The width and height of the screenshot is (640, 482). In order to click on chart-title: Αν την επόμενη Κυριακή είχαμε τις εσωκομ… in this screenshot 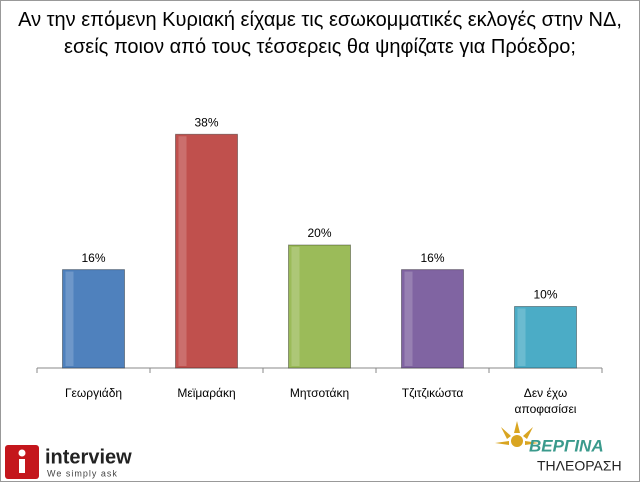, I will do `click(320, 33)`.